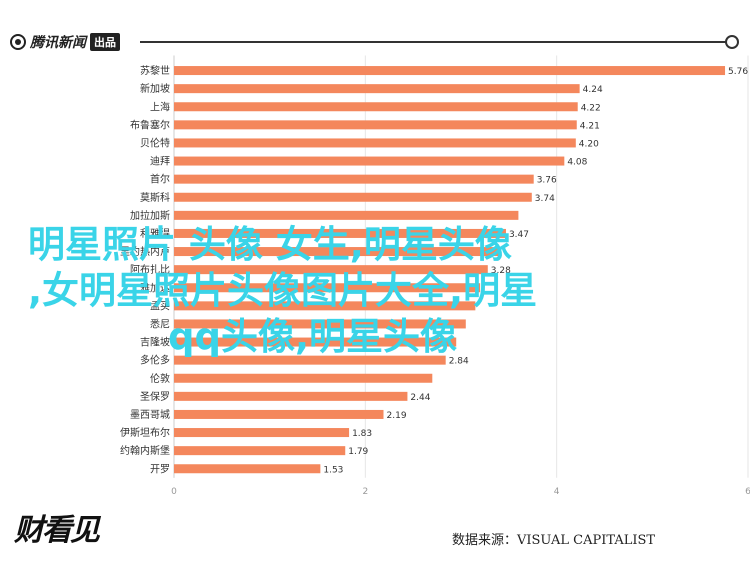 The image size is (750, 575). What do you see at coordinates (145, 251) in the screenshot?
I see `category-label: 里约热内卢` at bounding box center [145, 251].